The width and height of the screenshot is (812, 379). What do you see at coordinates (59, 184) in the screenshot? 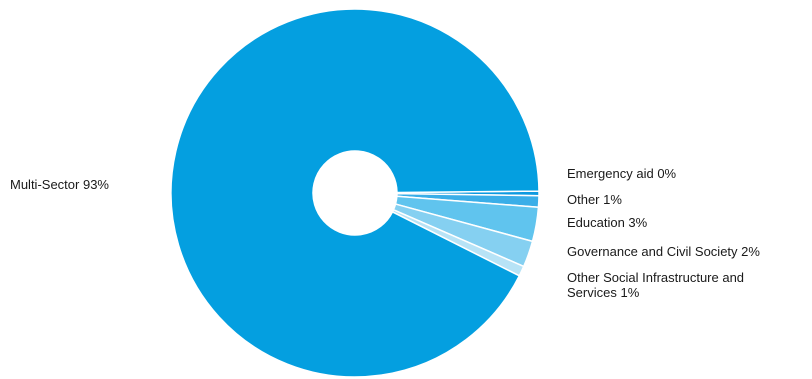
I see `label-multi-sector: Multi-Sector 93%` at bounding box center [59, 184].